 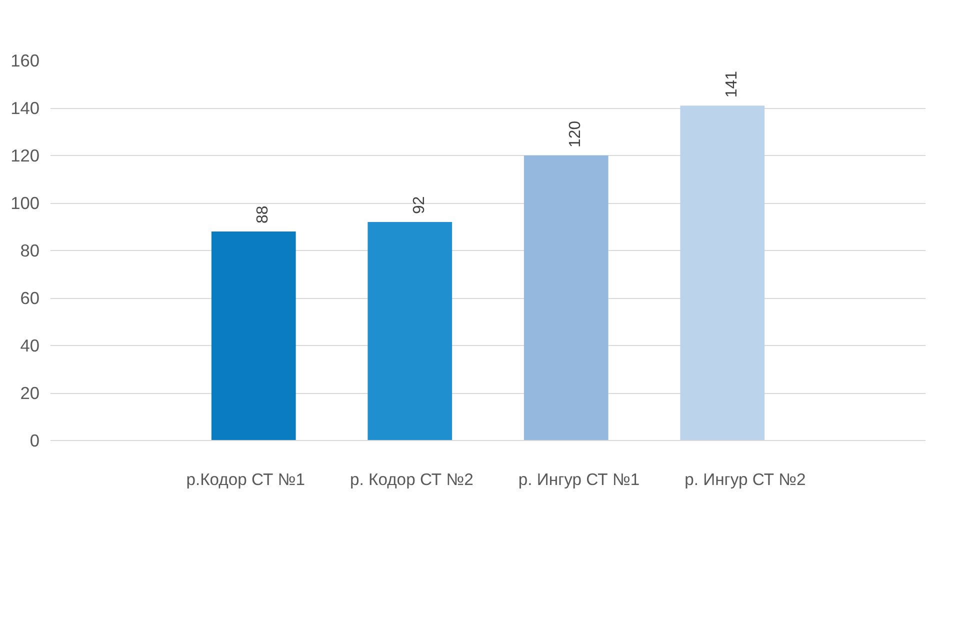 I want to click on data-label: 120, so click(x=575, y=134).